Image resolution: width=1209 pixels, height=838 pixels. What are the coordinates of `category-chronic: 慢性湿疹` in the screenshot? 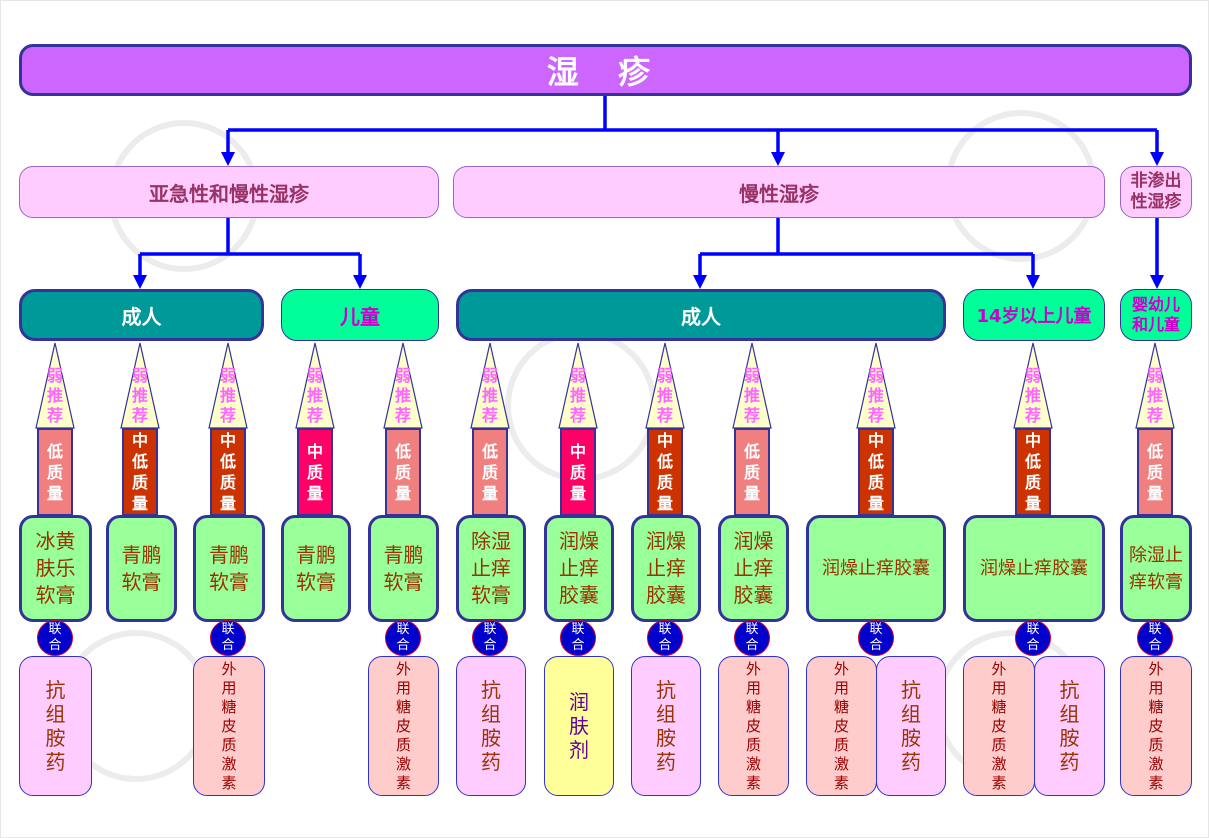 It's located at (779, 192).